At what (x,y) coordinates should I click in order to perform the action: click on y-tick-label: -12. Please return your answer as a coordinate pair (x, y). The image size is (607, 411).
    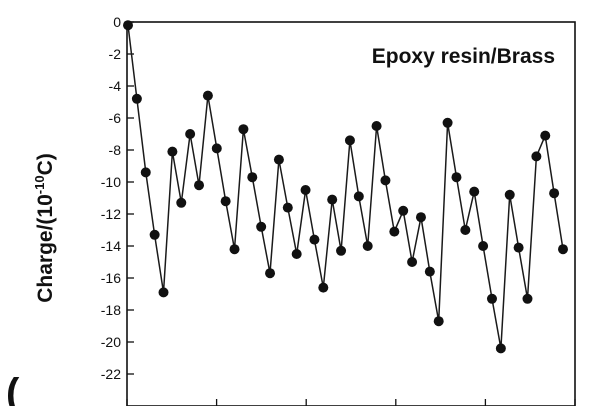
    Looking at the image, I should click on (111, 214).